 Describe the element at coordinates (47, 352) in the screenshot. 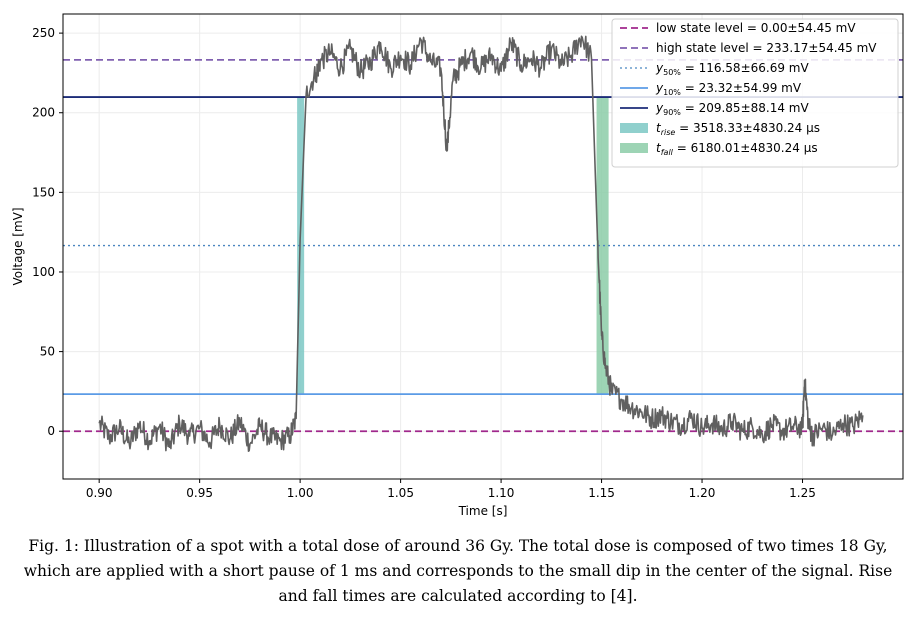

I see `y-tick-label: 50` at that location.